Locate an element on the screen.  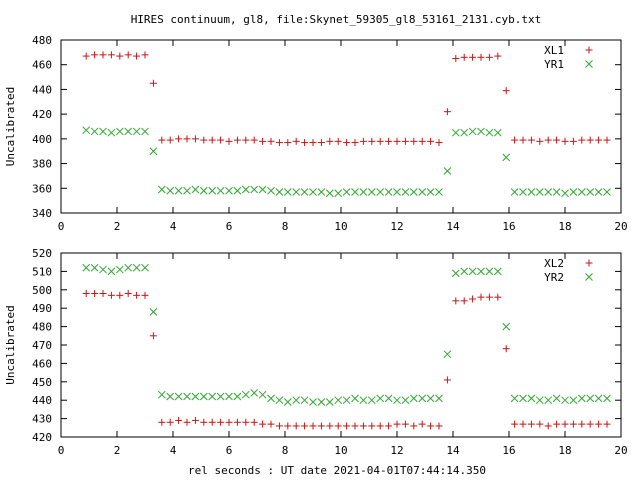
x-tick-label: 18 is located at coordinates (564, 450).